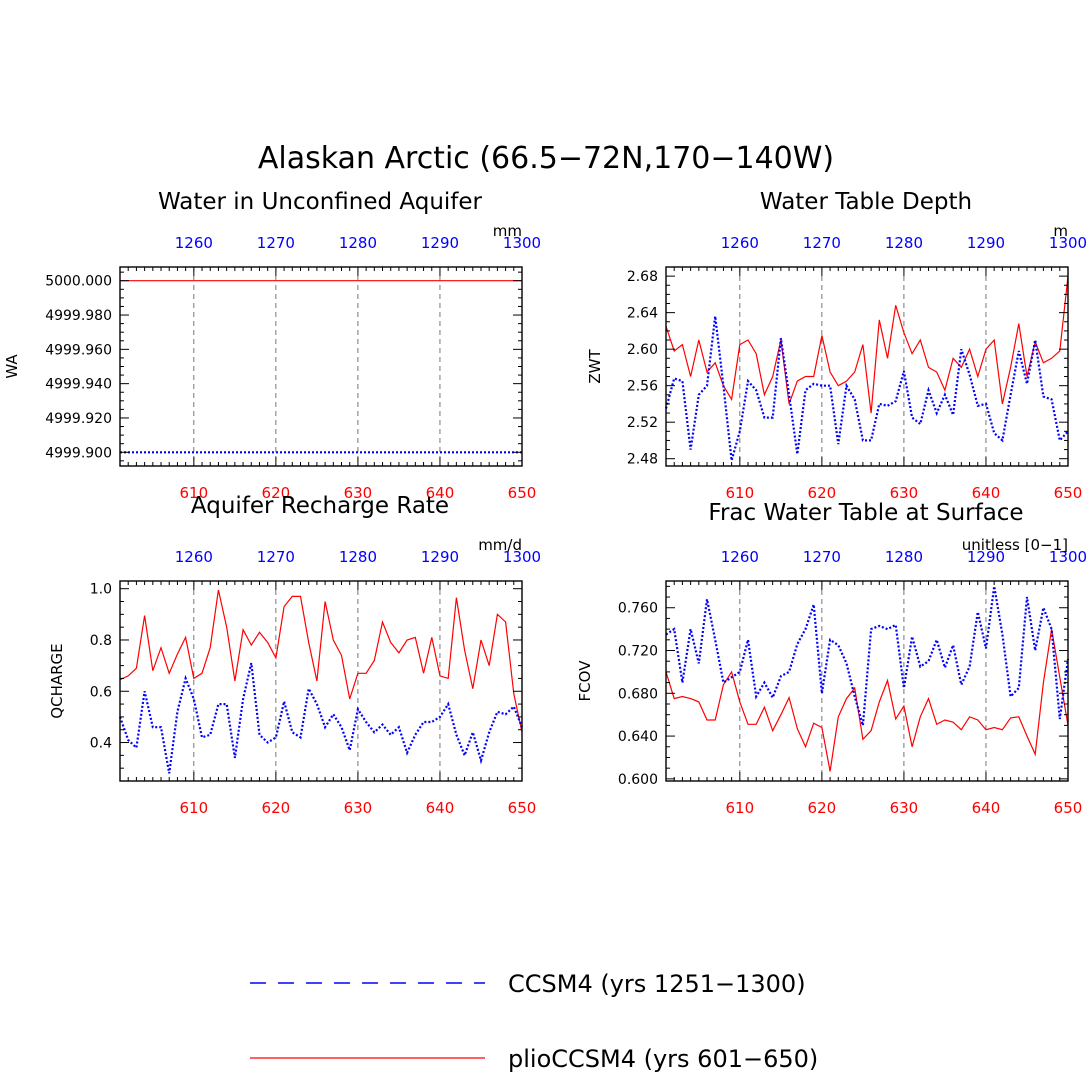  I want to click on y-tick-label: 4999.920, so click(78, 419).